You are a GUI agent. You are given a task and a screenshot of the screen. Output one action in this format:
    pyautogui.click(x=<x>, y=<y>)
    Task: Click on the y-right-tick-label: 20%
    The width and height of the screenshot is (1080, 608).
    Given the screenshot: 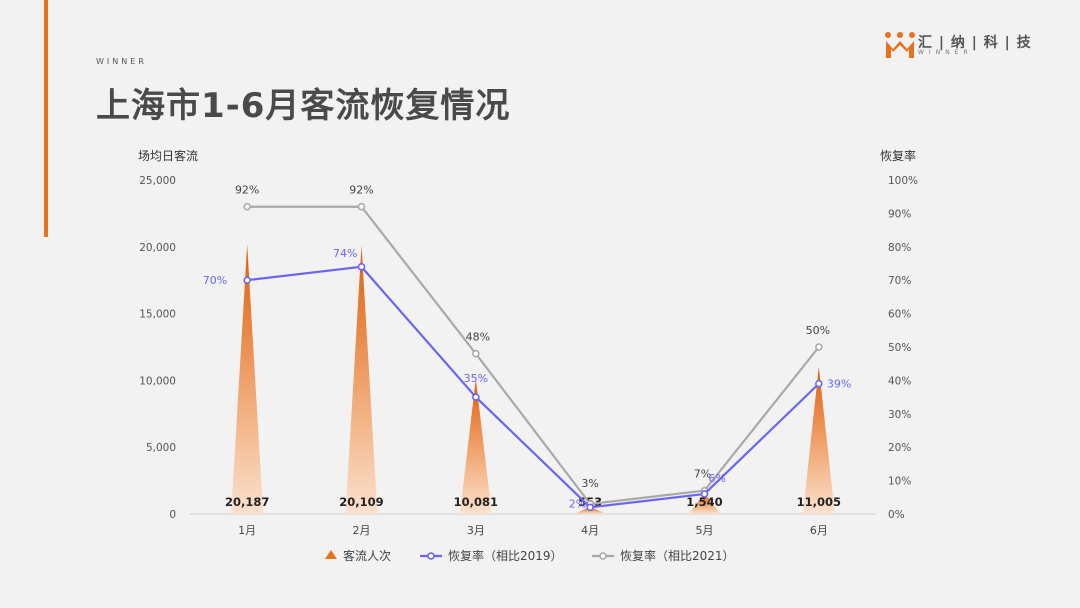 What is the action you would take?
    pyautogui.click(x=899, y=448)
    